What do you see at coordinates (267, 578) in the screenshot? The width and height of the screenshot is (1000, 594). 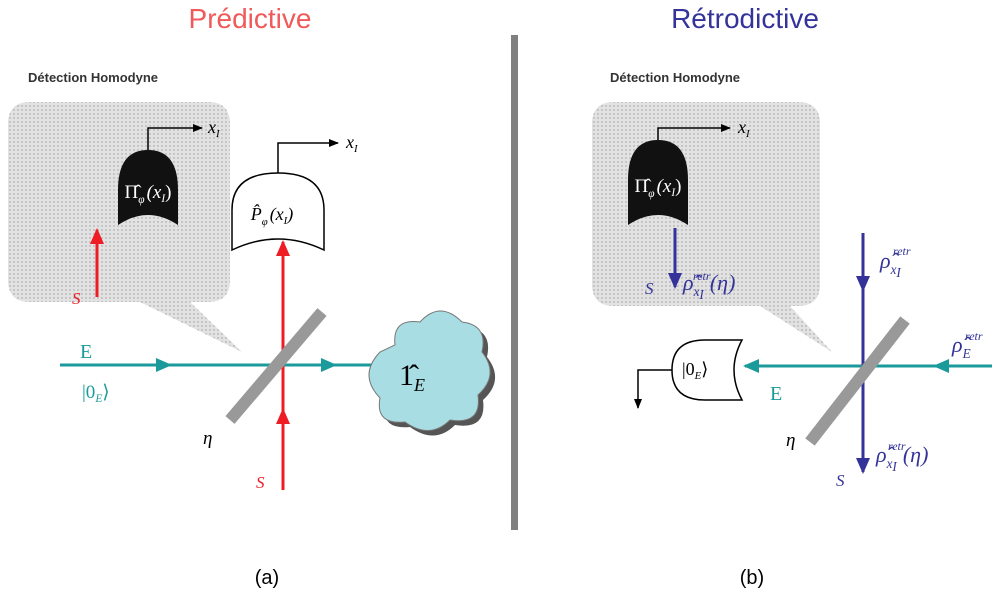 I see `left-caption: (a)` at bounding box center [267, 578].